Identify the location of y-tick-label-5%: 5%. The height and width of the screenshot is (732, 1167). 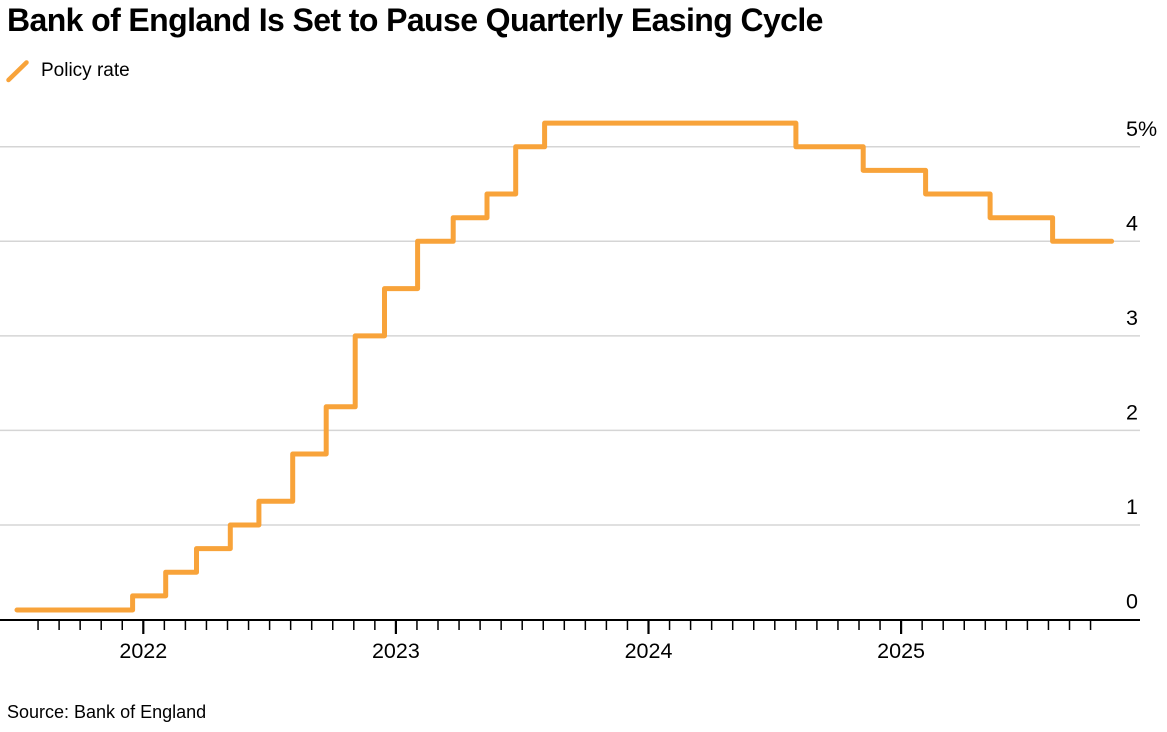
(1141, 129).